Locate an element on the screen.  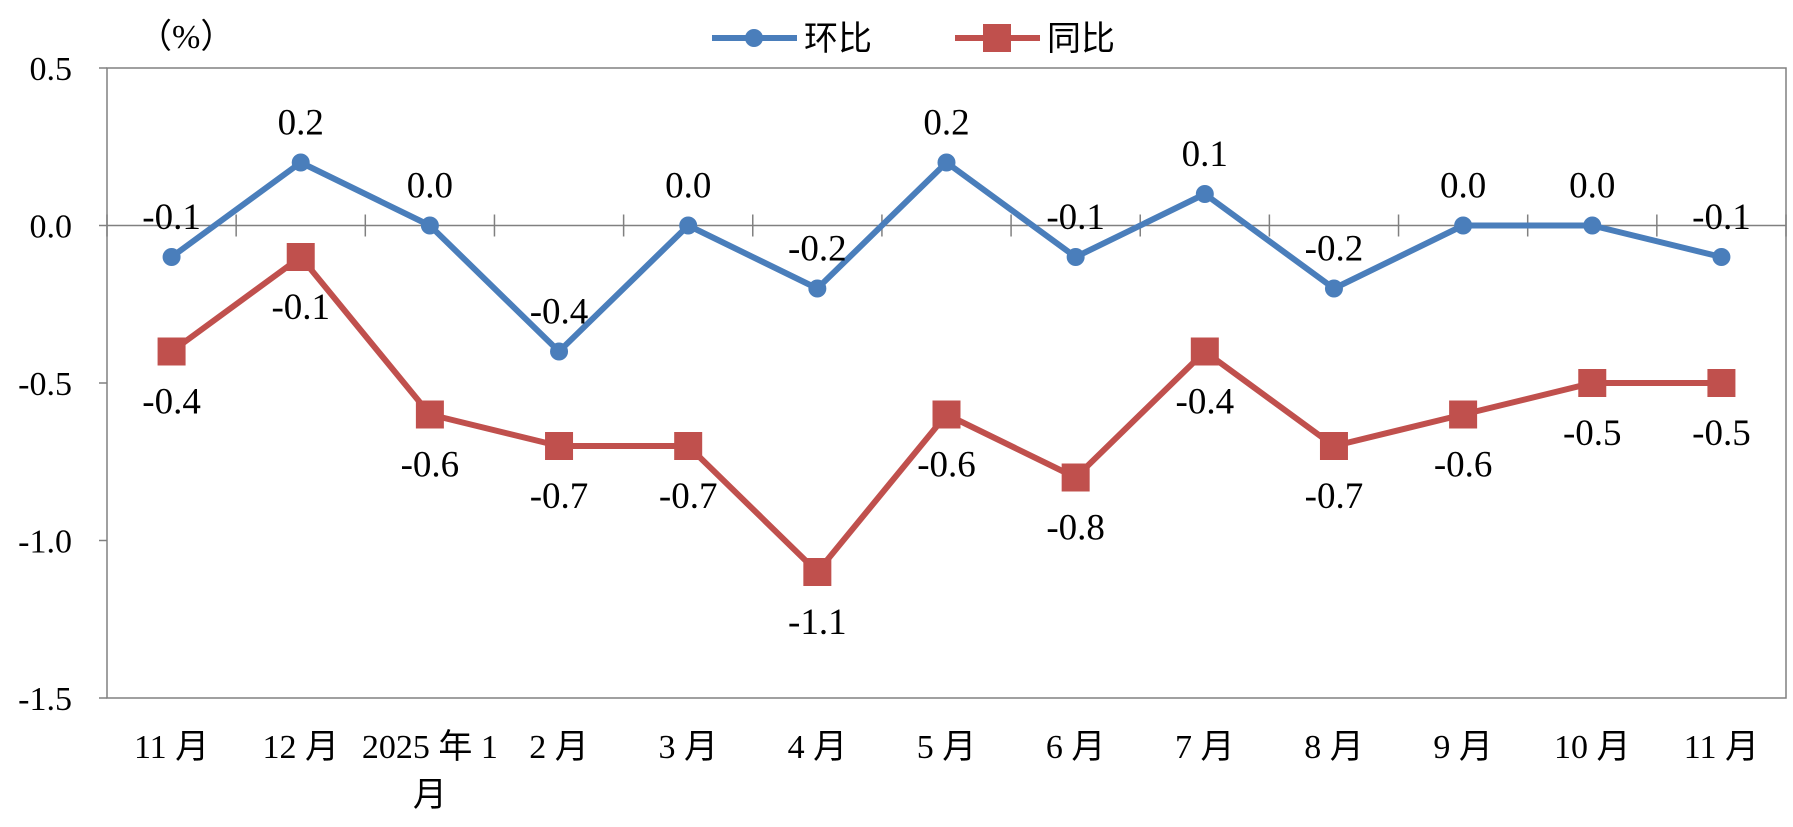
y-tick-label: -1.5 is located at coordinates (45, 699).